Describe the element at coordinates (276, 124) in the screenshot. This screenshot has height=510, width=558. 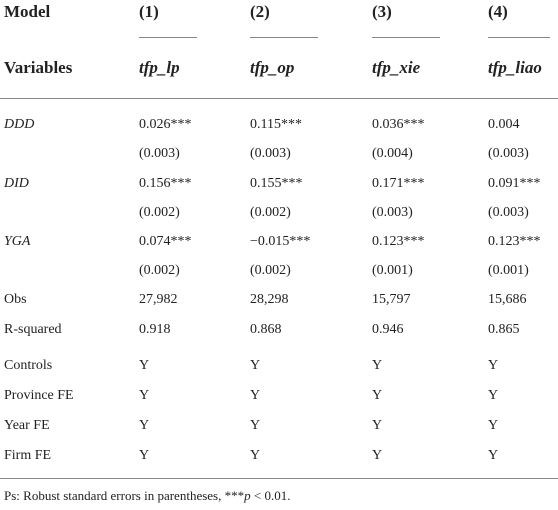
I see `cell: 0.115***` at that location.